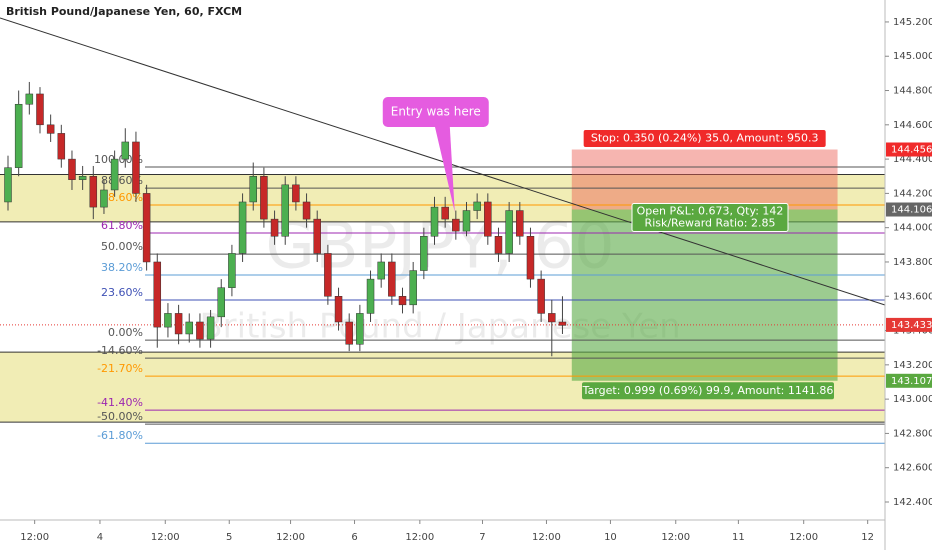 Image resolution: width=932 pixels, height=550 pixels. What do you see at coordinates (125, 332) in the screenshot?
I see `fib-label: 0.00%` at bounding box center [125, 332].